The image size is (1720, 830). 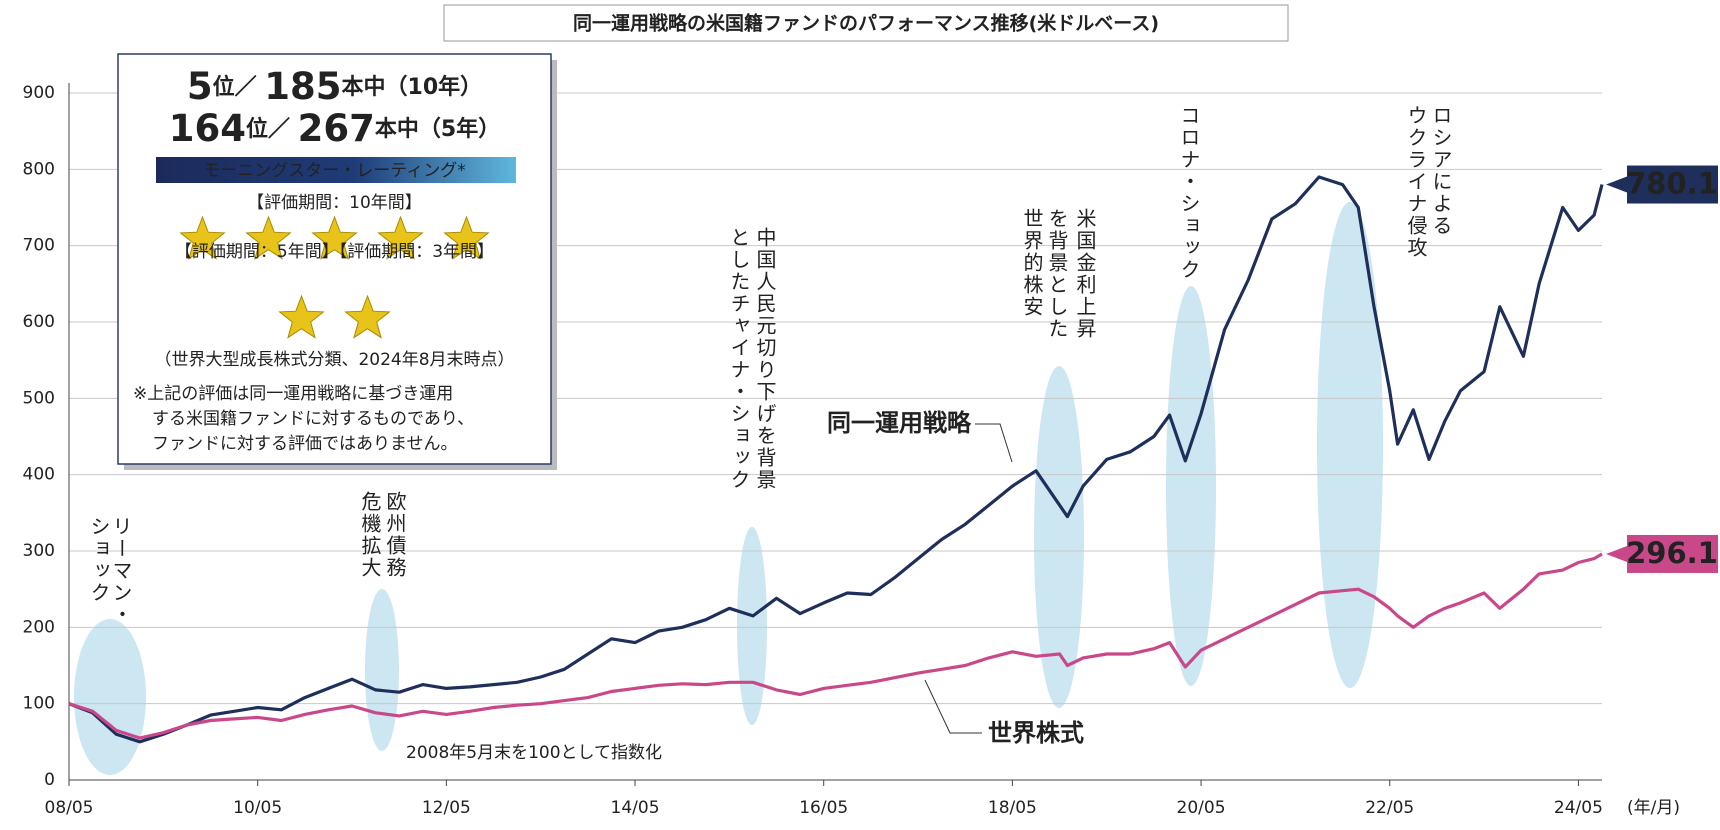 What do you see at coordinates (1036, 733) in the screenshot?
I see `series-label: 世界株式` at bounding box center [1036, 733].